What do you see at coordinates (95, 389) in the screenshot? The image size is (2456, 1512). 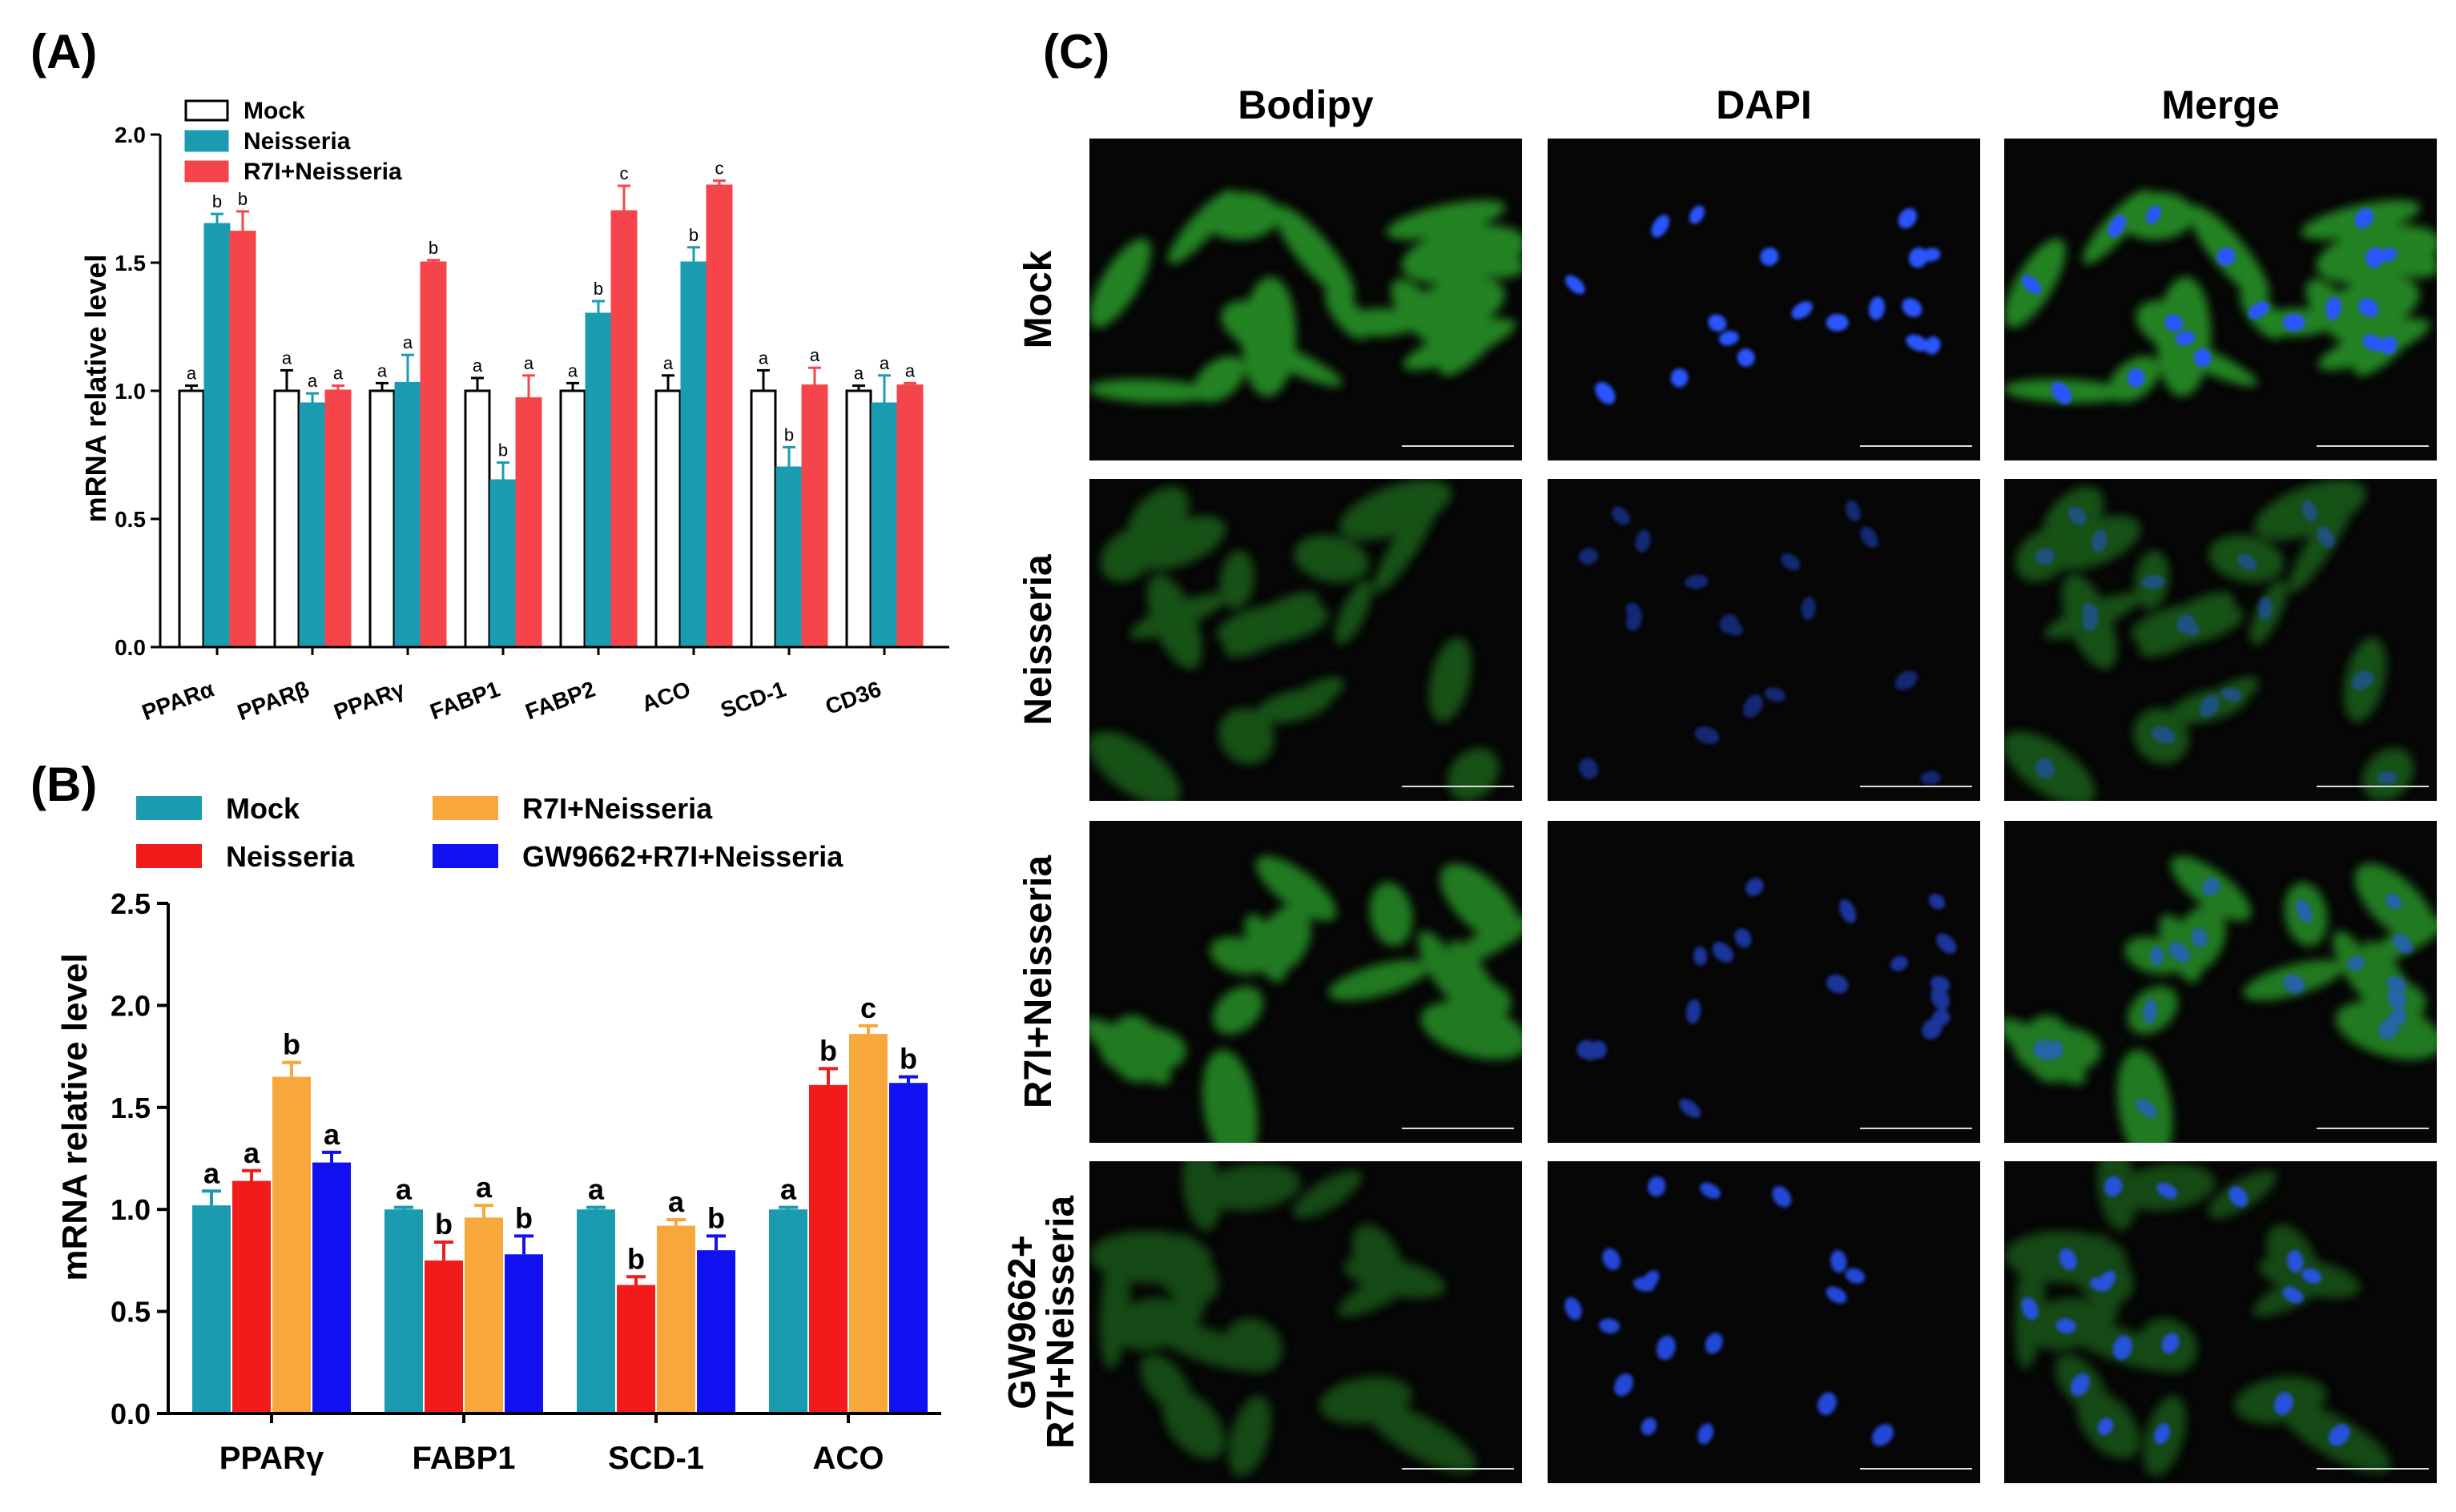 I see `chart-a-ylabel: mRNA relative level` at bounding box center [95, 389].